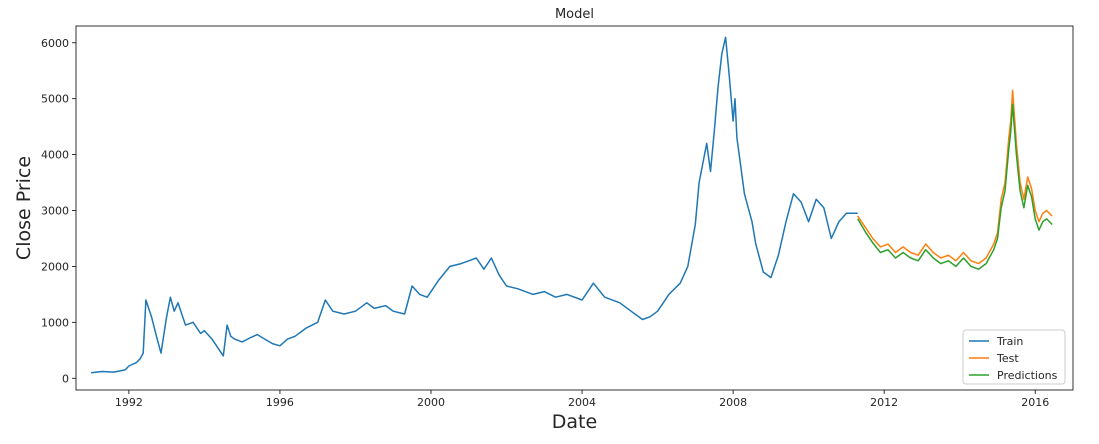 The height and width of the screenshot is (444, 1099). Describe the element at coordinates (24, 208) in the screenshot. I see `y-axis-label: Close Price` at that location.